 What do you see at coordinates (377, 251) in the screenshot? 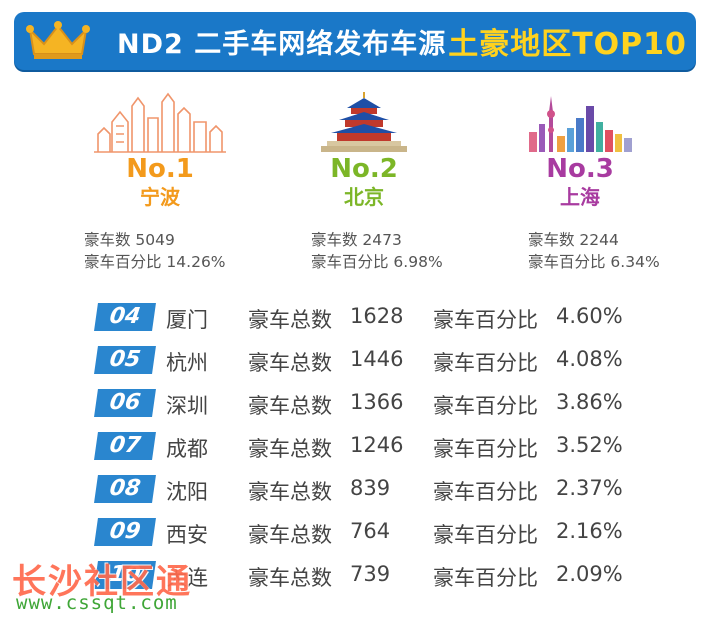
I see `top3-stats-2: 豪车数 2473 豪车百分比 6.98%` at bounding box center [377, 251].